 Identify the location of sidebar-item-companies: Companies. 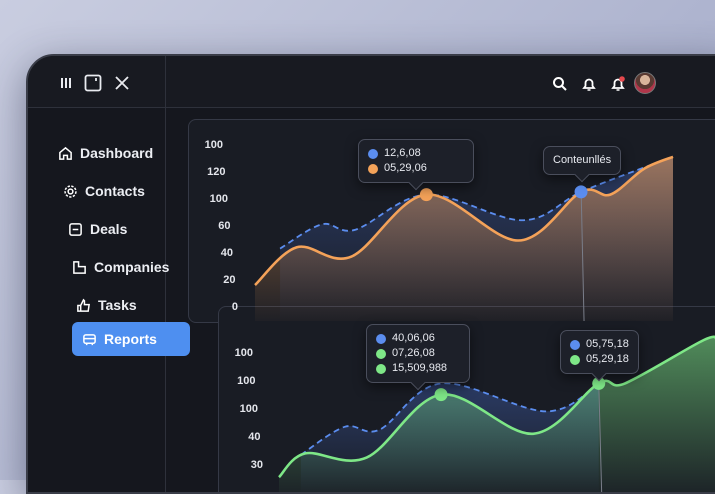
(120, 267).